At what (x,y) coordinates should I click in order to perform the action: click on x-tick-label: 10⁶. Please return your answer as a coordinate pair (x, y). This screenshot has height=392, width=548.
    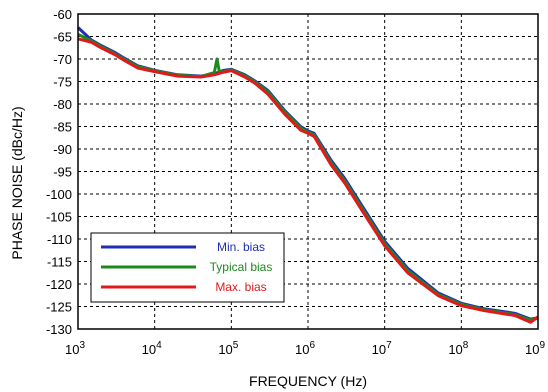
    Looking at the image, I should click on (305, 348).